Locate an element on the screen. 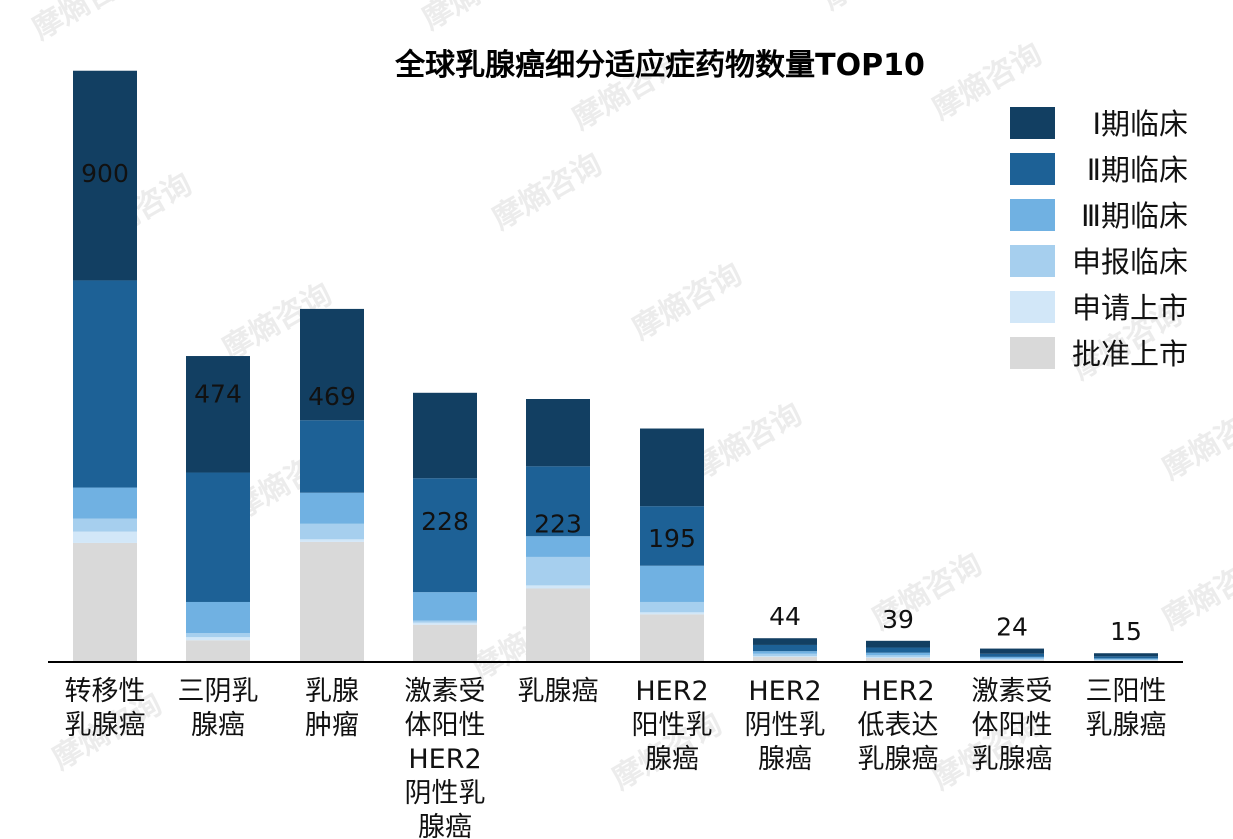 This screenshot has width=1233, height=839. total-label: 223 is located at coordinates (558, 524).